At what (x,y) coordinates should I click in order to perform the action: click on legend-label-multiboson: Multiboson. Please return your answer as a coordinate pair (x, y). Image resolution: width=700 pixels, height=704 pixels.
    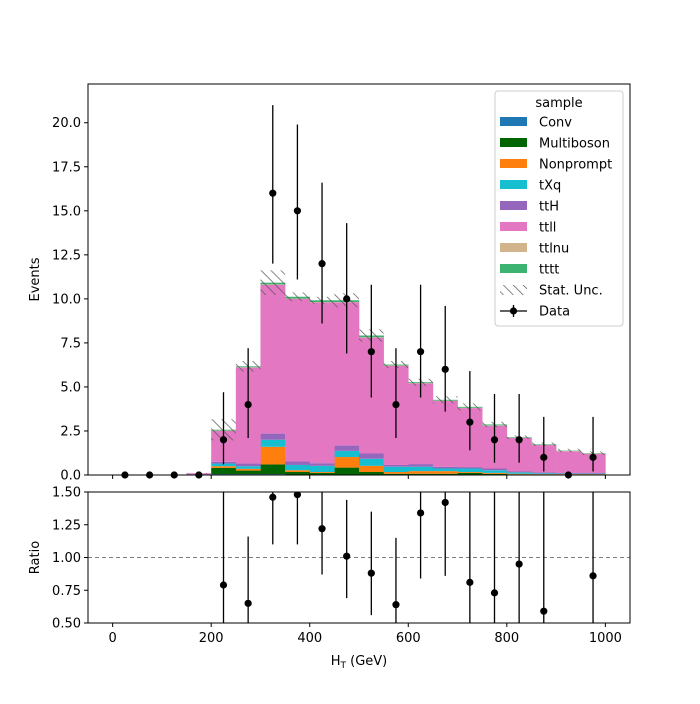
    Looking at the image, I should click on (574, 144).